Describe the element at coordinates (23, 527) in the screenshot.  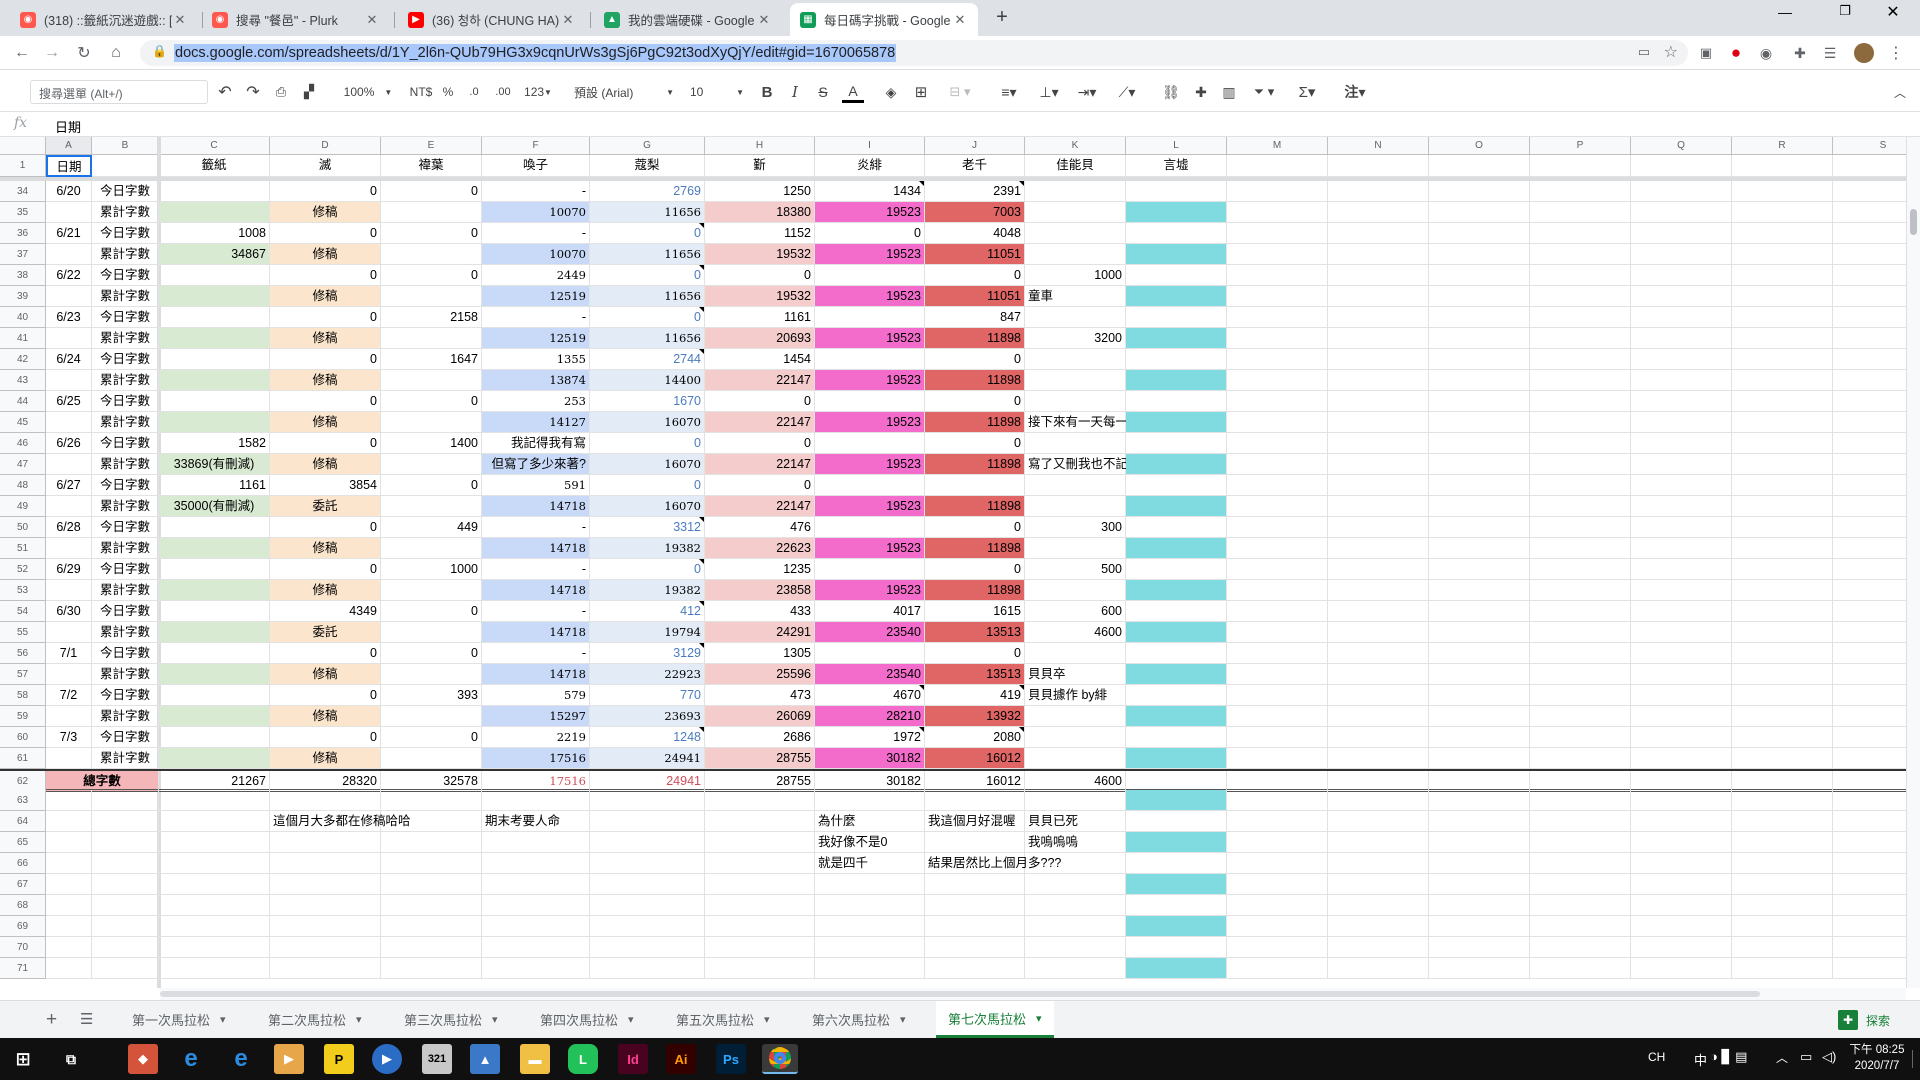
I see `row-header: 50` at that location.